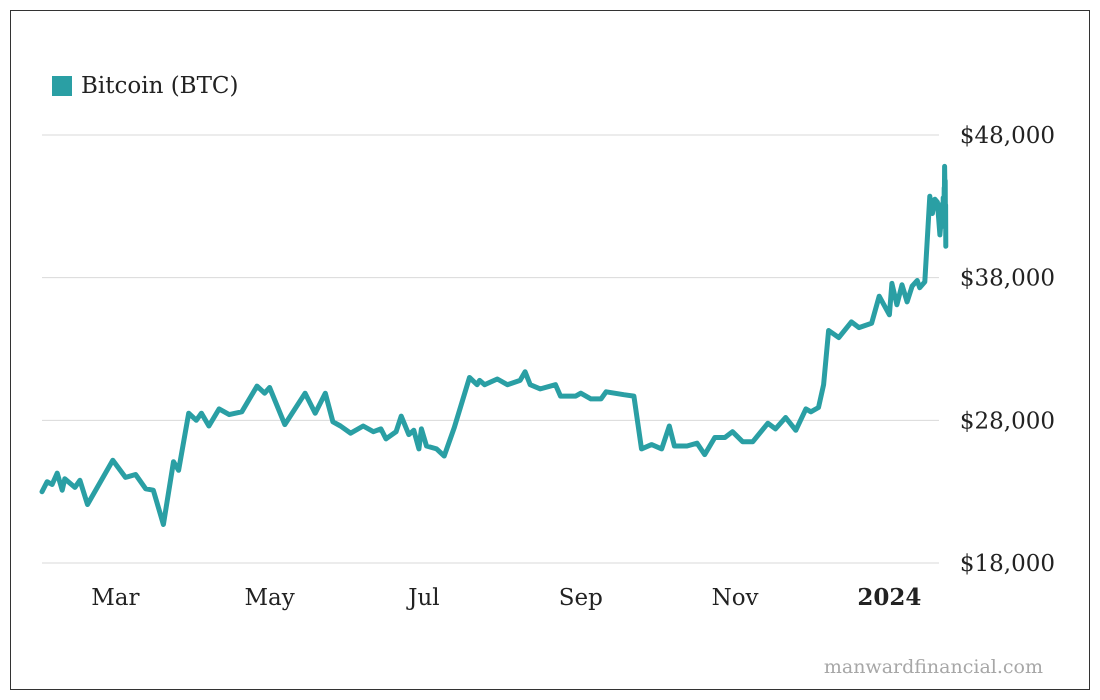 The image size is (1100, 700). I want to click on y-tick-label: $38,000, so click(1007, 279).